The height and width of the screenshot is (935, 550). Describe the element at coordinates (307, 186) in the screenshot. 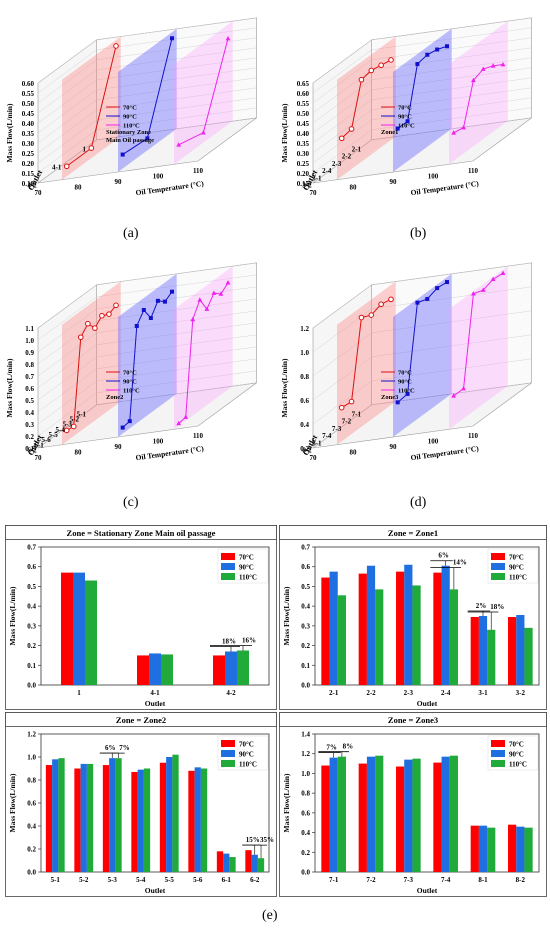

I see `outlet-tick-label: 3-2` at that location.